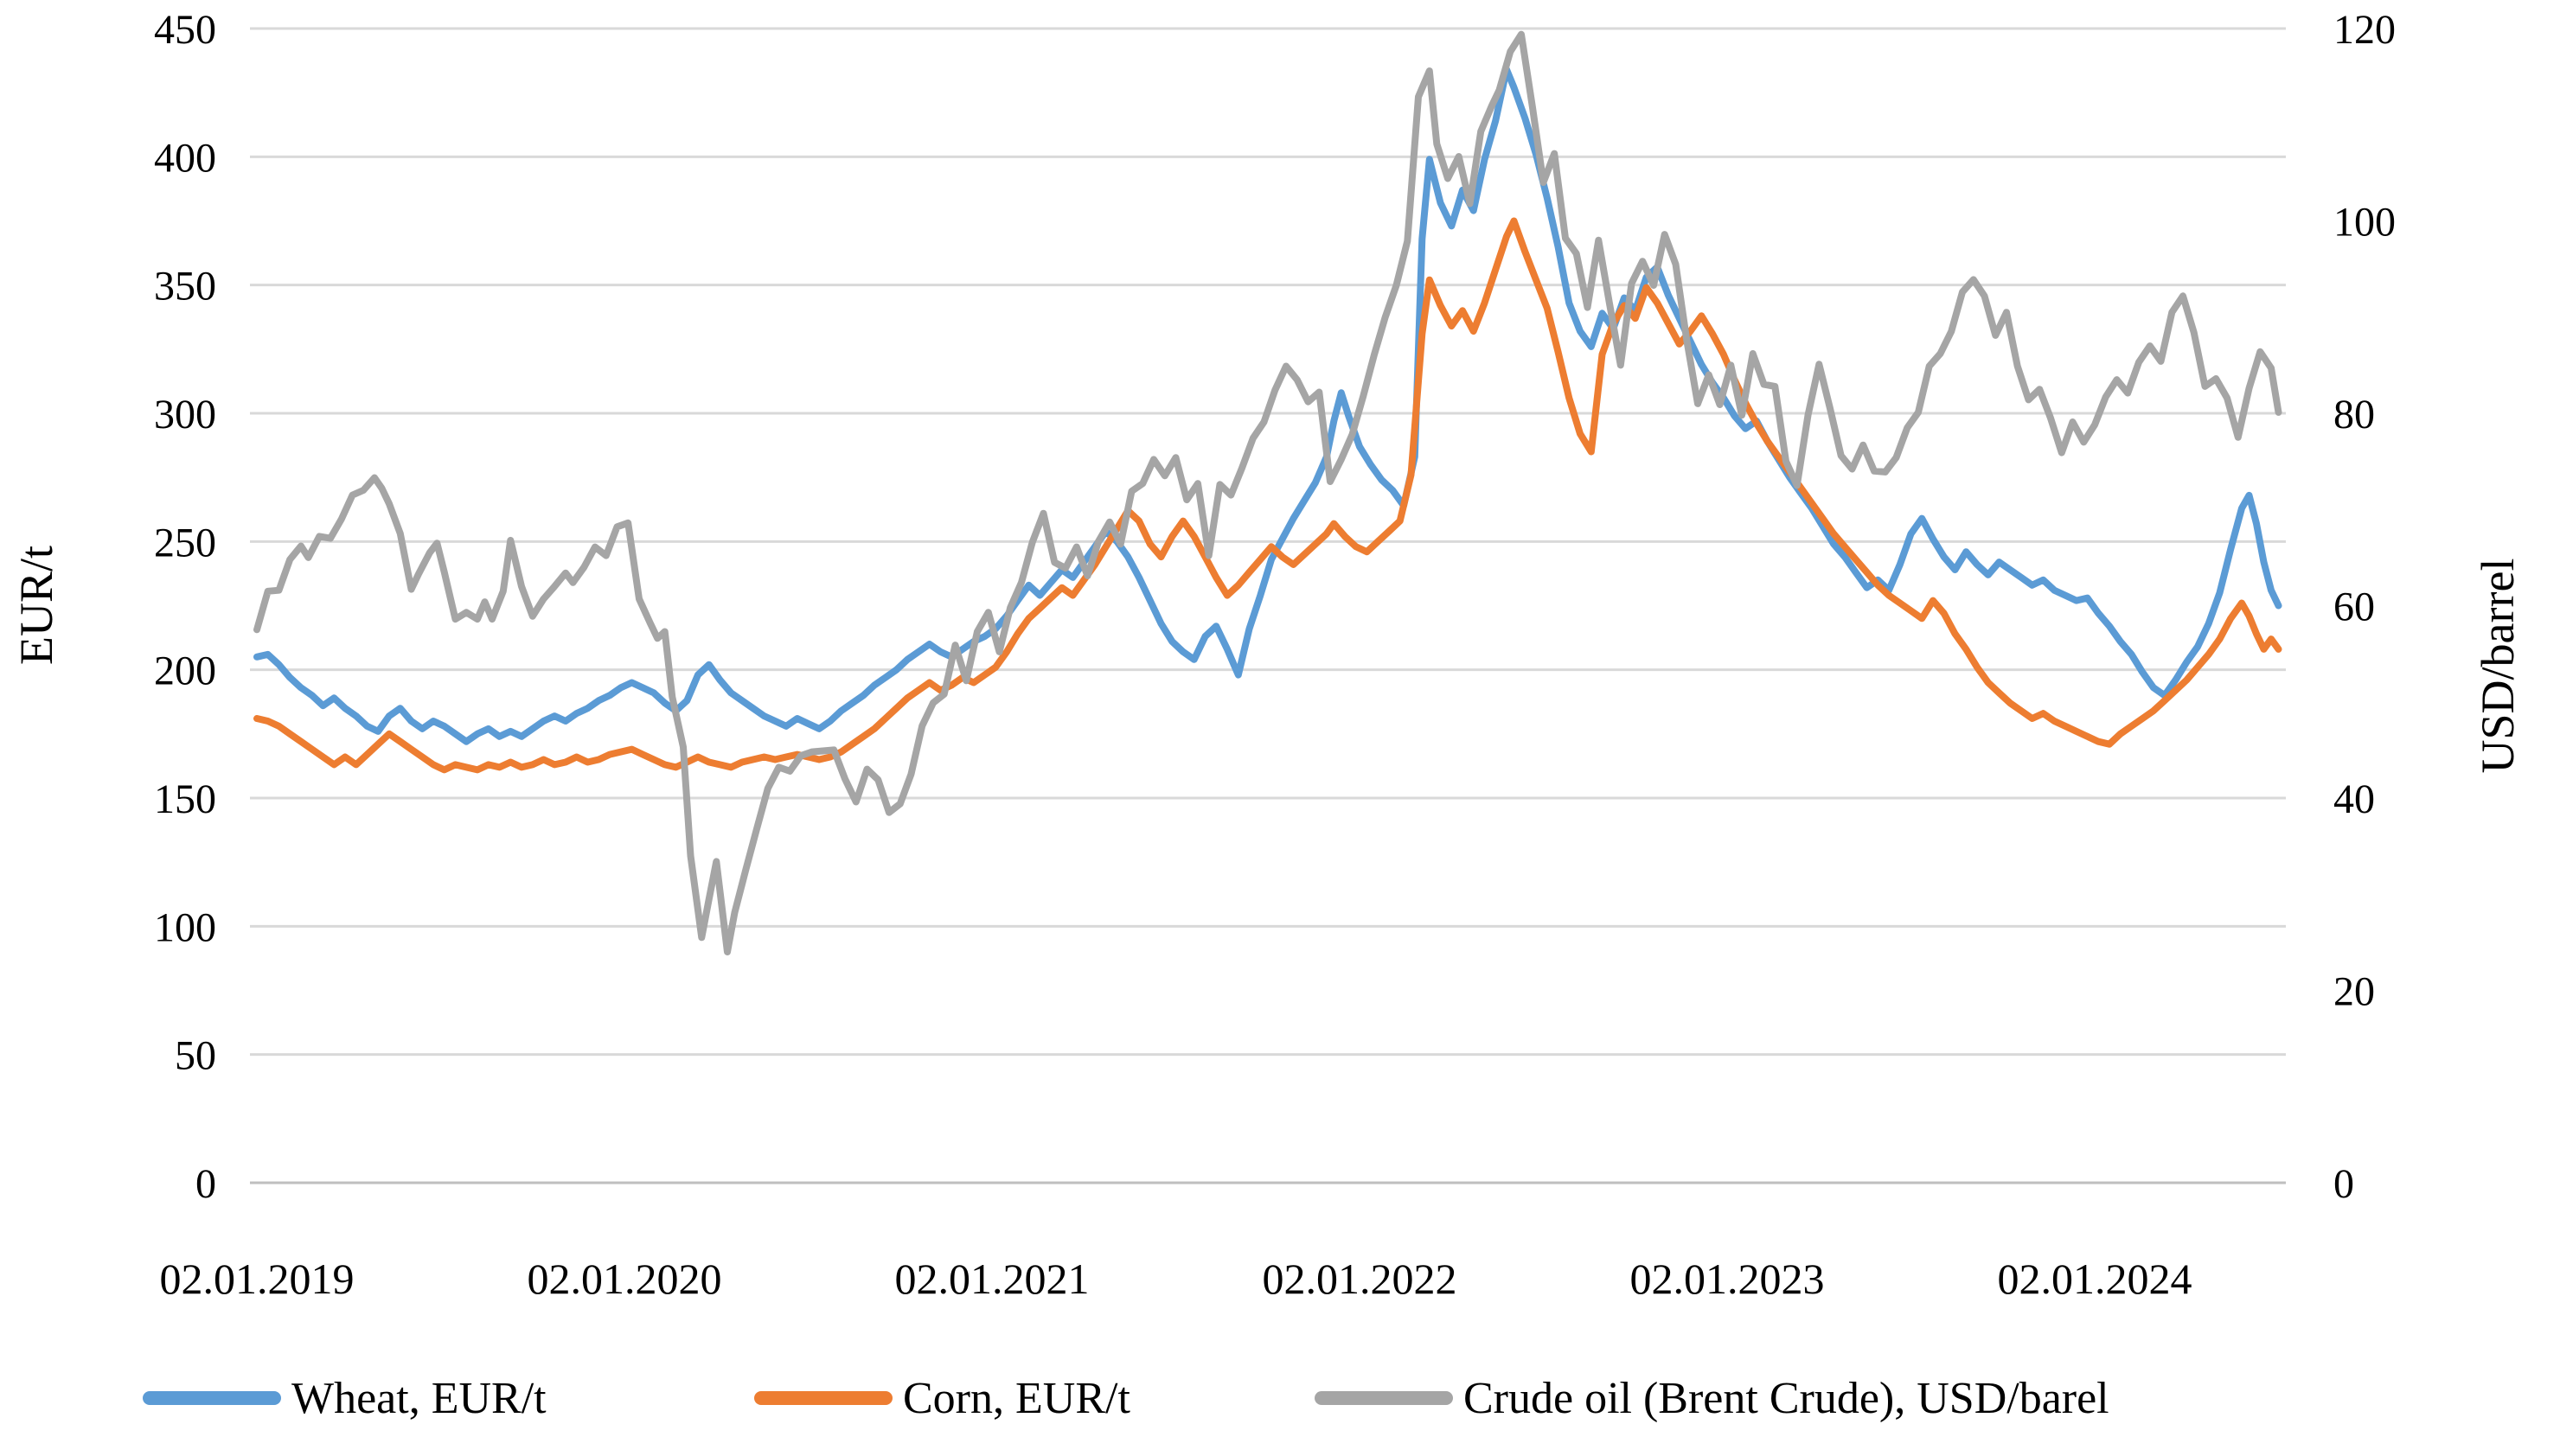 Image resolution: width=2560 pixels, height=1456 pixels. I want to click on y-right-tick-label: 120, so click(2364, 30).